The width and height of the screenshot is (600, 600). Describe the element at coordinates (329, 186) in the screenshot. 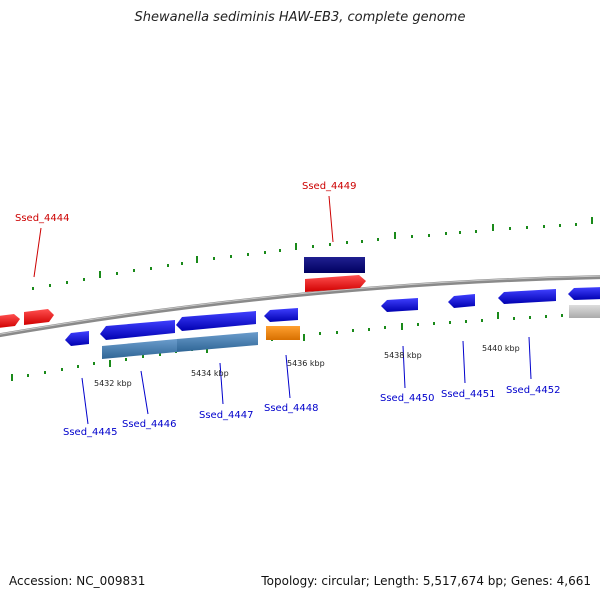

I see `gene-label-ssed-4449: Ssed_4449` at that location.